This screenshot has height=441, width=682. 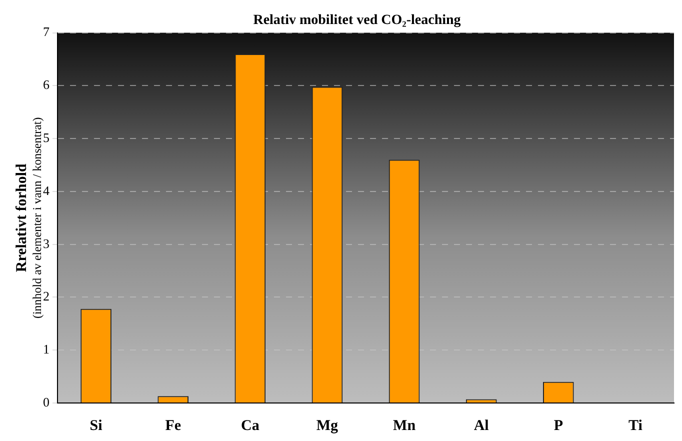 What do you see at coordinates (46, 349) in the screenshot?
I see `y-tick-label: 1` at bounding box center [46, 349].